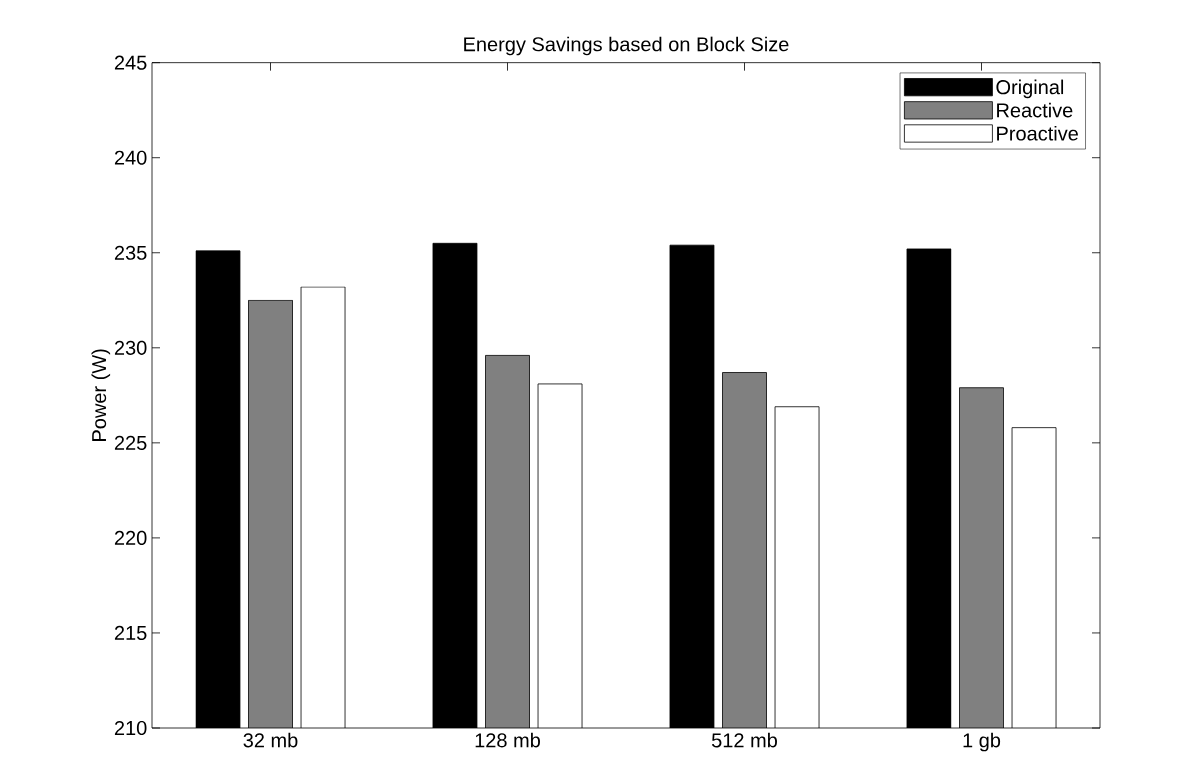  I want to click on y-tick-label: 225, so click(130, 442).